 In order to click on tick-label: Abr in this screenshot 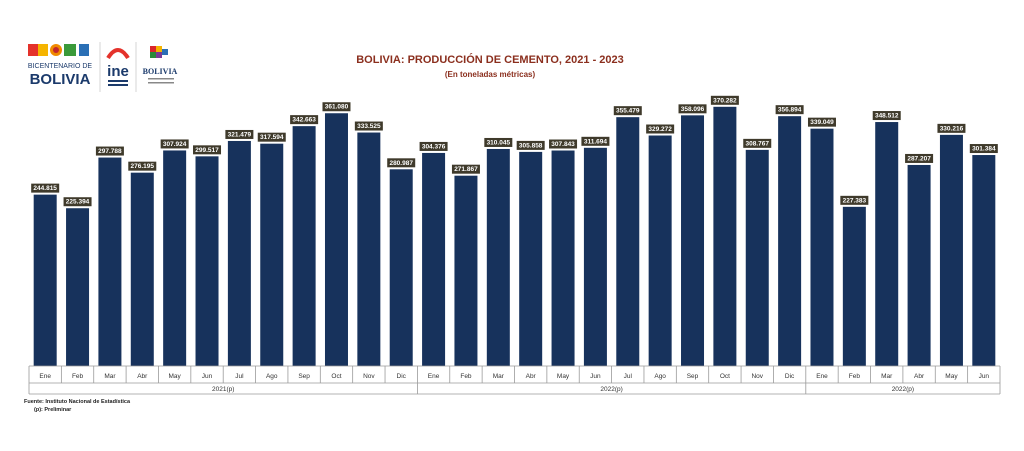, I will do `click(142, 376)`.